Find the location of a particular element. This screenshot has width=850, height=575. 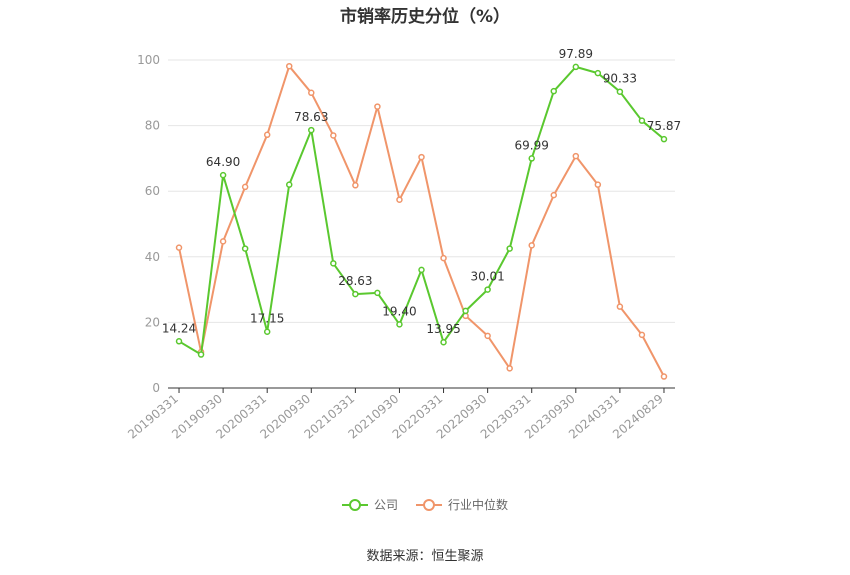

company-data-label: 97.89 is located at coordinates (576, 54).